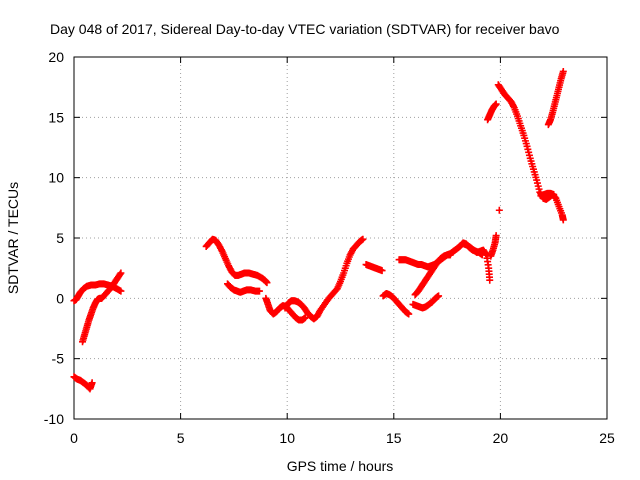 This screenshot has height=480, width=640. What do you see at coordinates (54, 419) in the screenshot?
I see `y-tick-label: -10` at bounding box center [54, 419].